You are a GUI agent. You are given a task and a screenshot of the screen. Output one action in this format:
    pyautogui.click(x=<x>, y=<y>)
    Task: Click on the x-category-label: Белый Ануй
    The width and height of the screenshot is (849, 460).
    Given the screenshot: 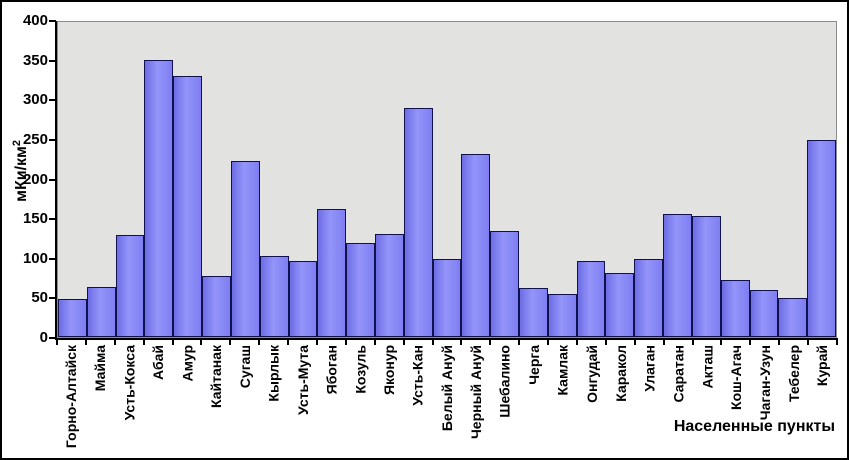 What is the action you would take?
    pyautogui.click(x=447, y=388)
    